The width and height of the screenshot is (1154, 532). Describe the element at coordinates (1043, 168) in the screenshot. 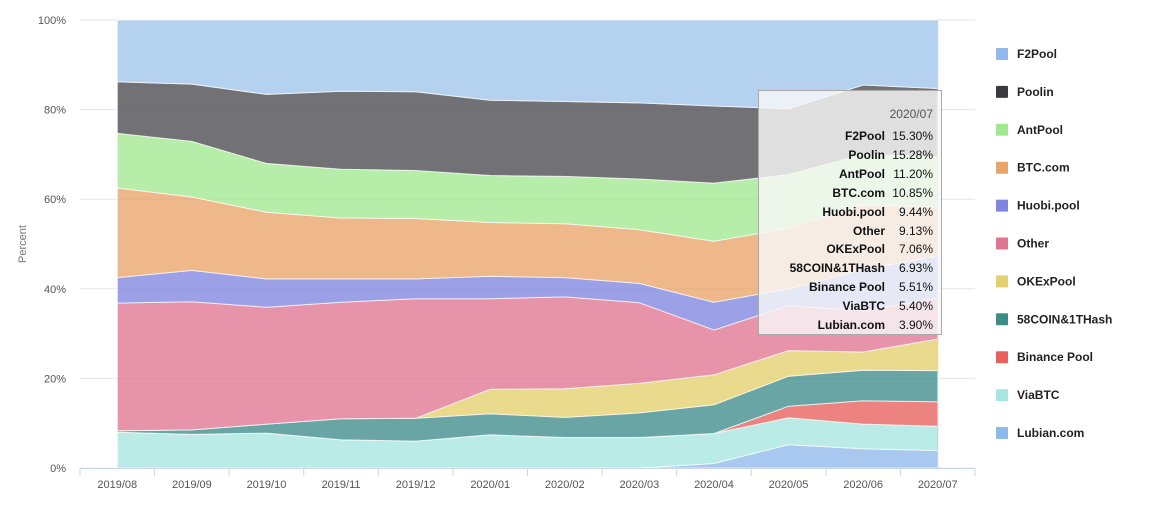

I see `legend-label: BTC.com` at that location.